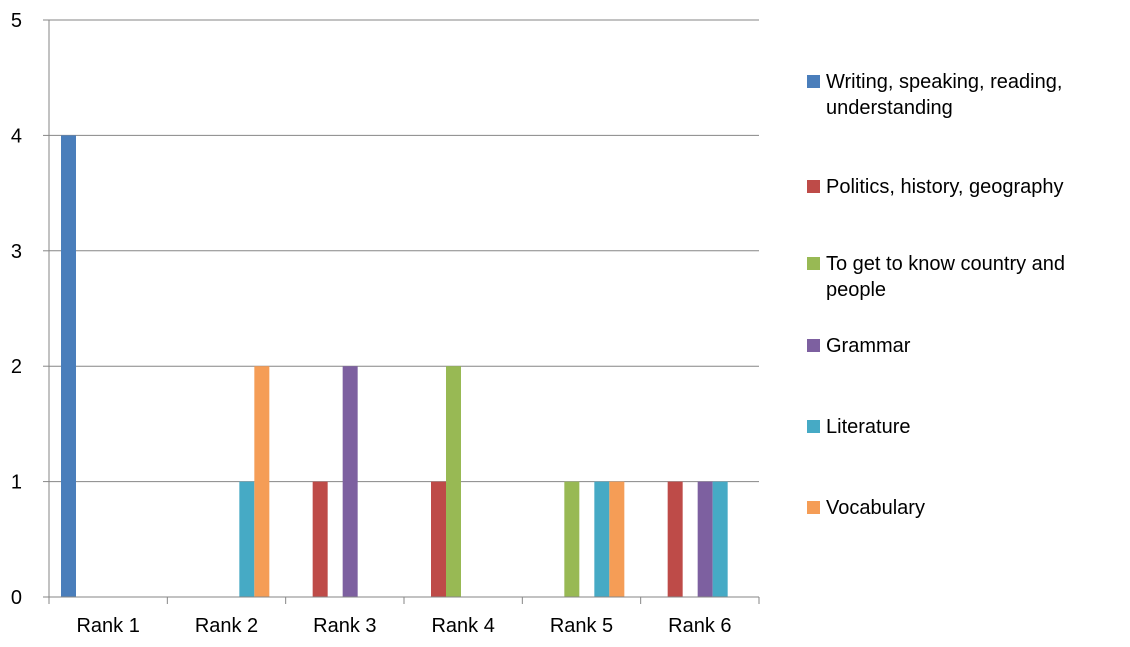  I want to click on legend-label: Politics, history, geography, so click(945, 187).